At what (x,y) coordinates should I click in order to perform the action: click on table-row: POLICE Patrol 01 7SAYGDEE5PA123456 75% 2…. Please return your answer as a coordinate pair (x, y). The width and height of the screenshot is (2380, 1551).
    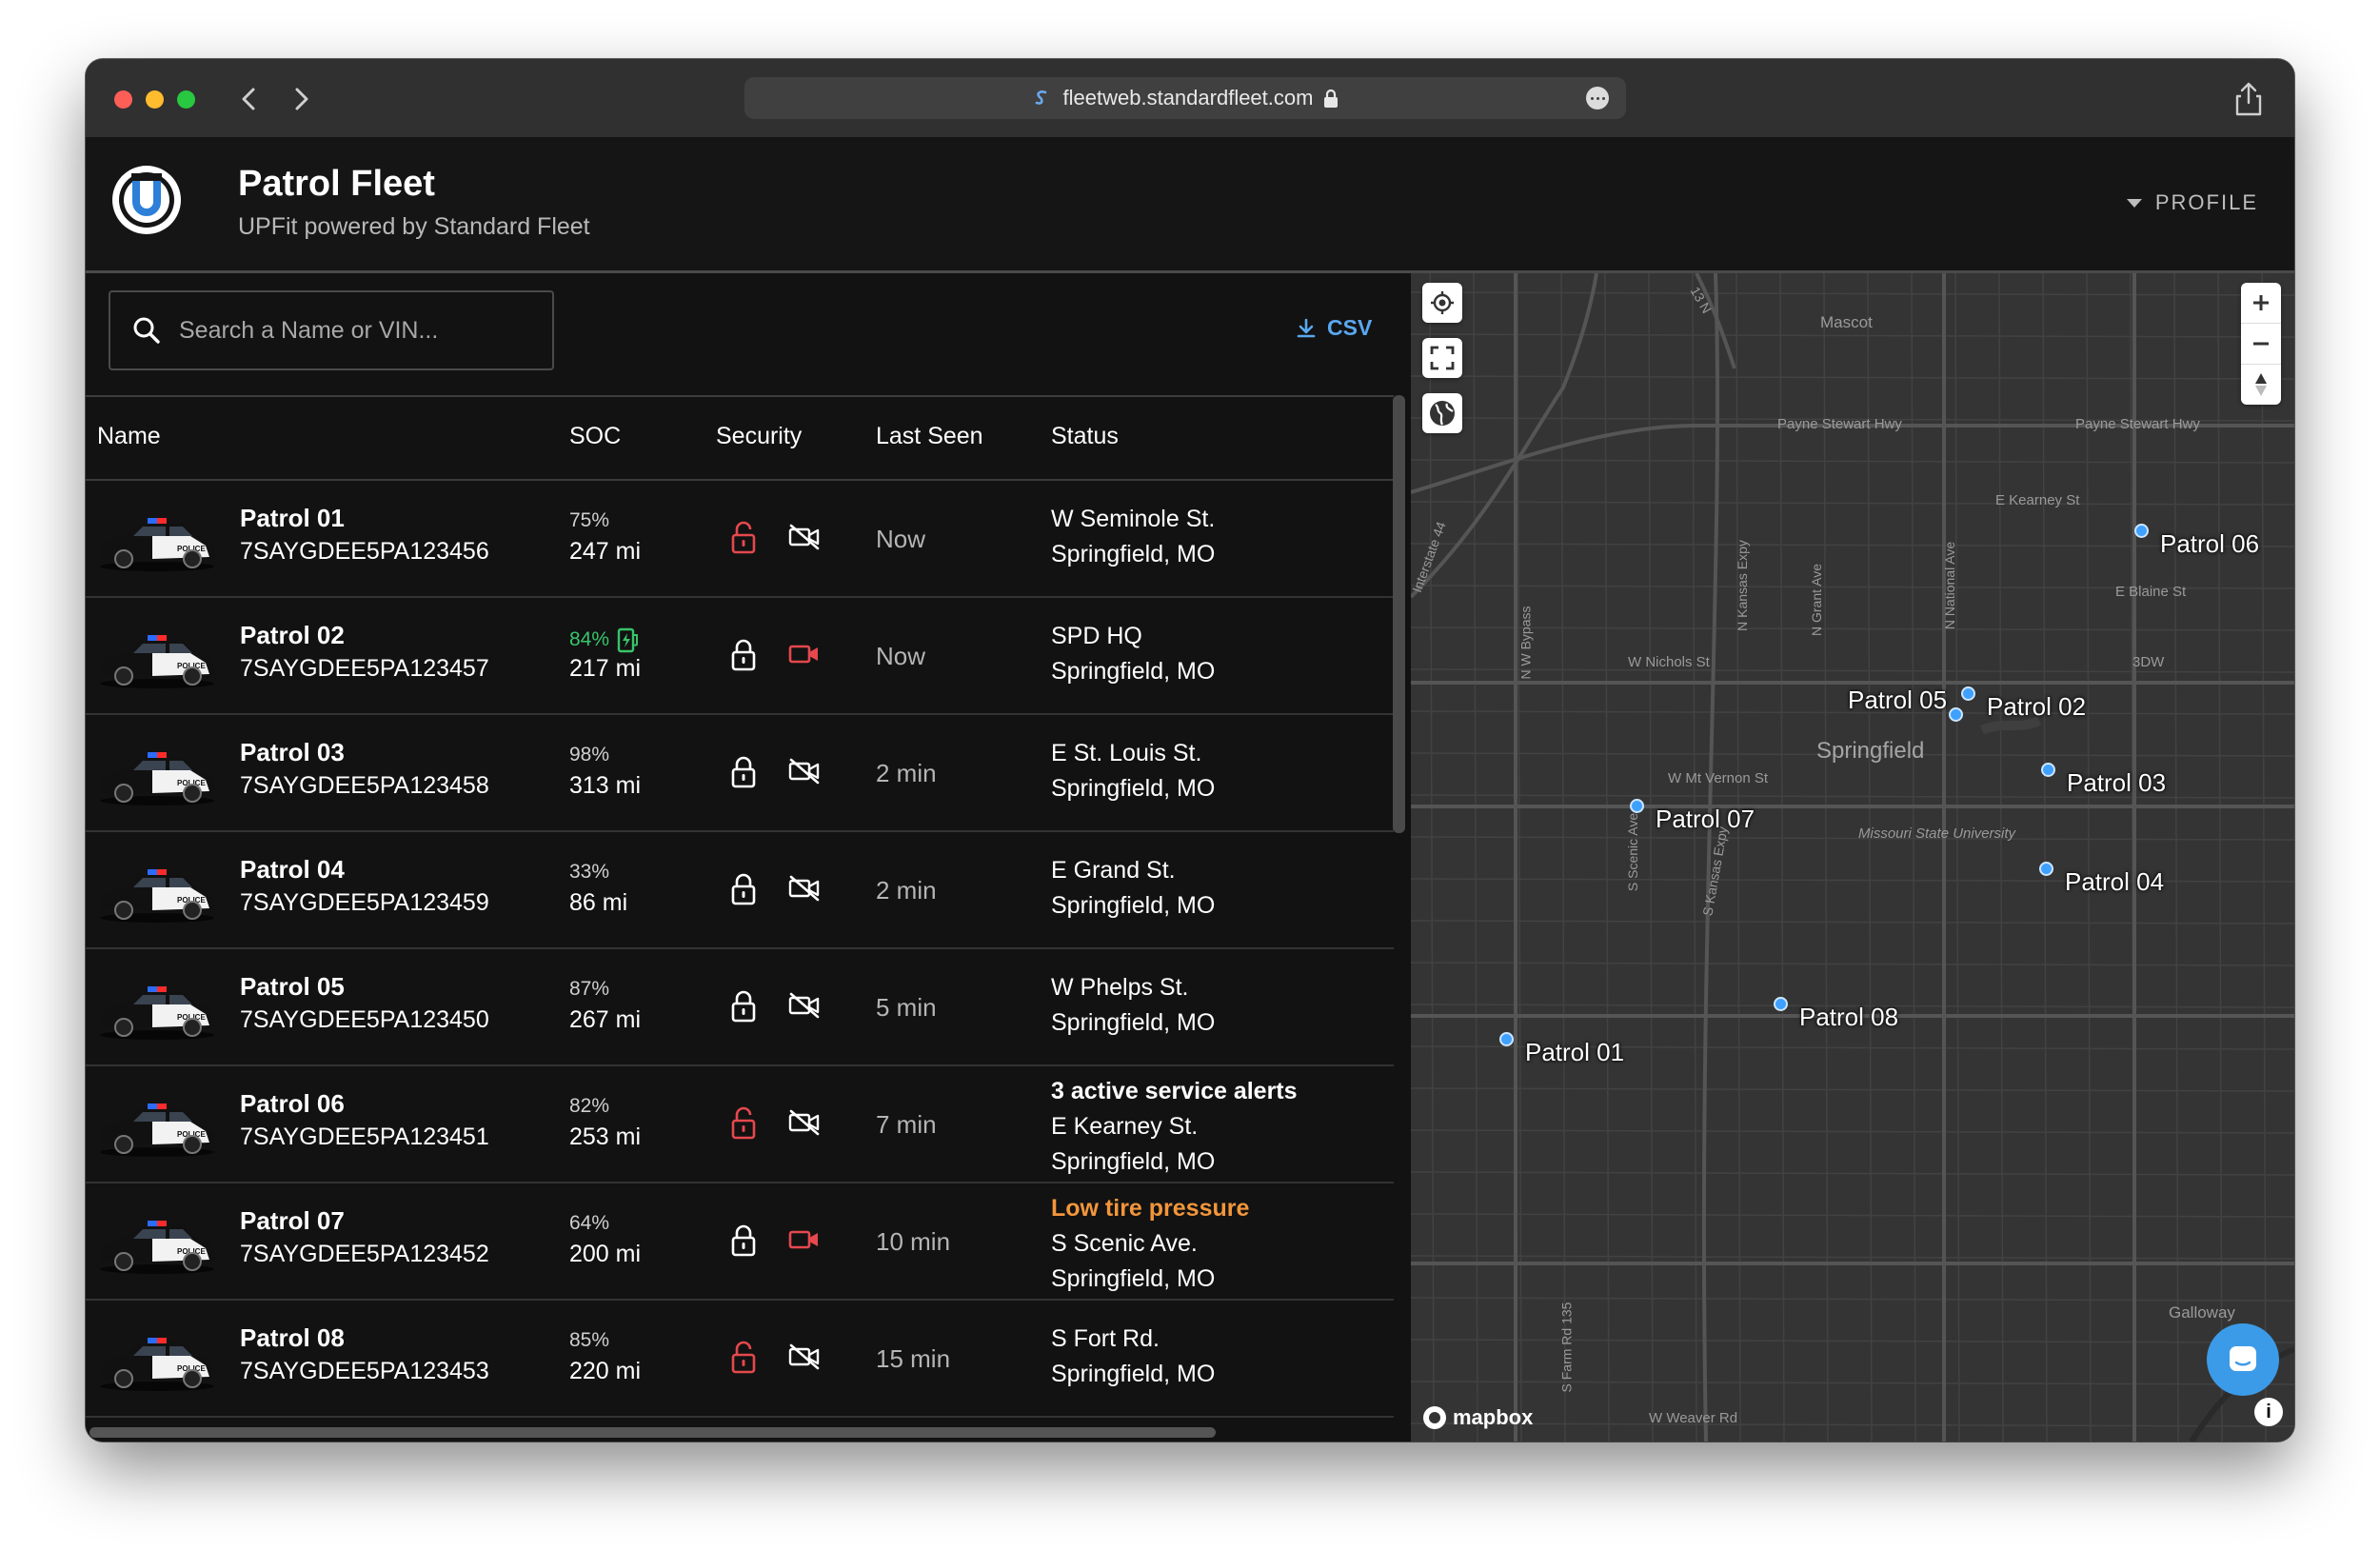
    Looking at the image, I should click on (740, 539).